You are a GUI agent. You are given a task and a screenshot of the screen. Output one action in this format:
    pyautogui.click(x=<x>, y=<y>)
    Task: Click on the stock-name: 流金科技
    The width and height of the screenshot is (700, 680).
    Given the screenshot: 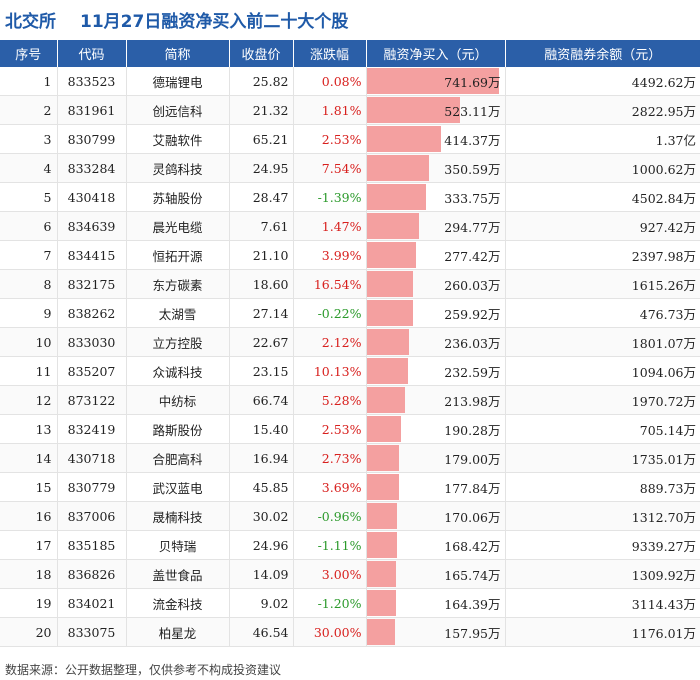 What is the action you would take?
    pyautogui.click(x=178, y=603)
    